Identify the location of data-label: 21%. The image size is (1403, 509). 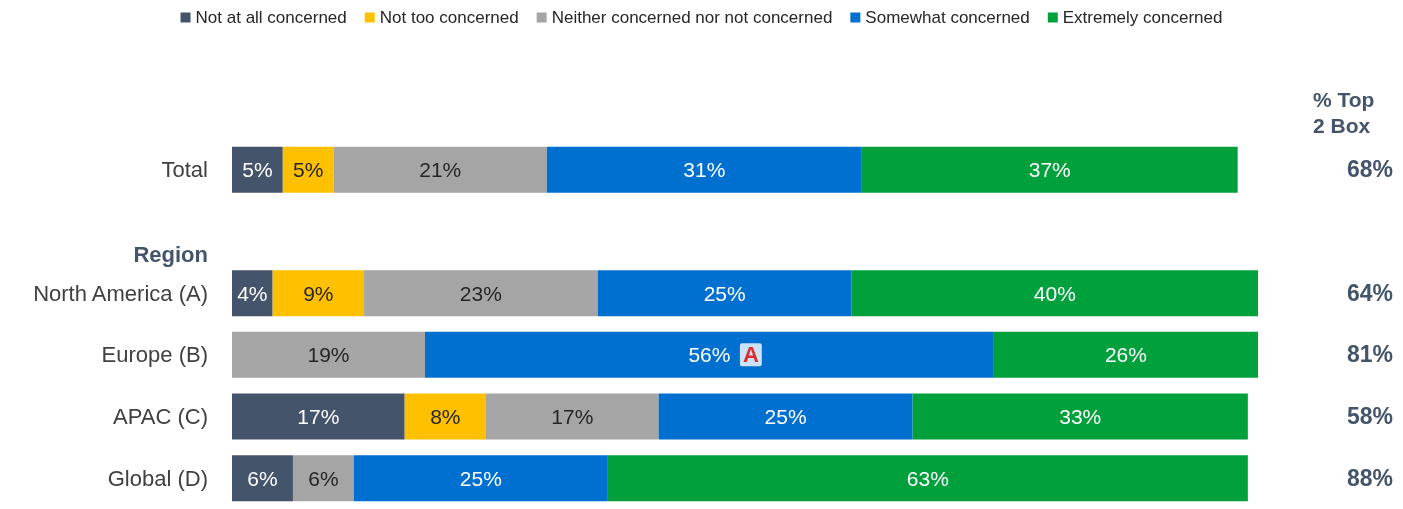
(440, 170).